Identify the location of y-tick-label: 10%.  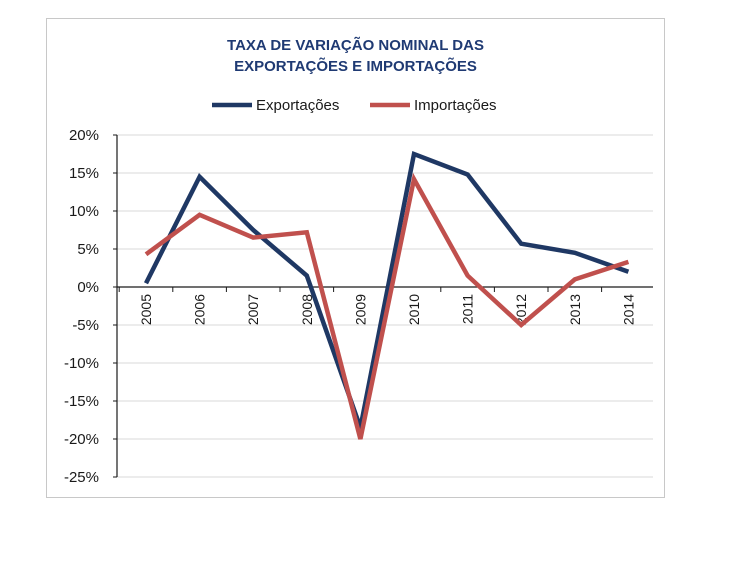
(84, 211).